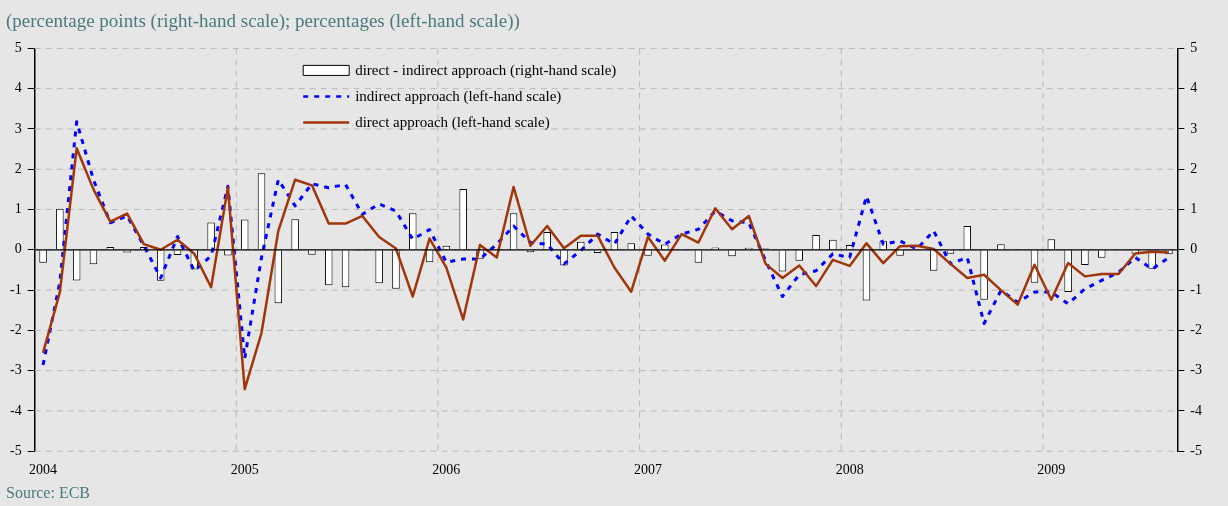 The width and height of the screenshot is (1228, 506). I want to click on y-tick-label: 1, so click(18, 209).